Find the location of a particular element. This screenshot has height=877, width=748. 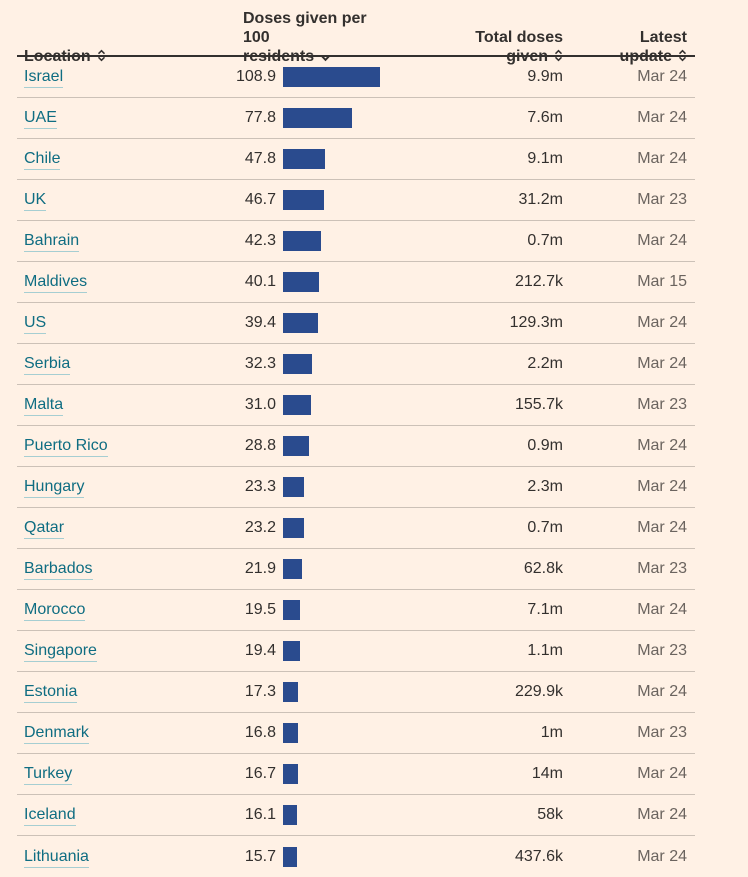

location-link: Israel is located at coordinates (44, 78).